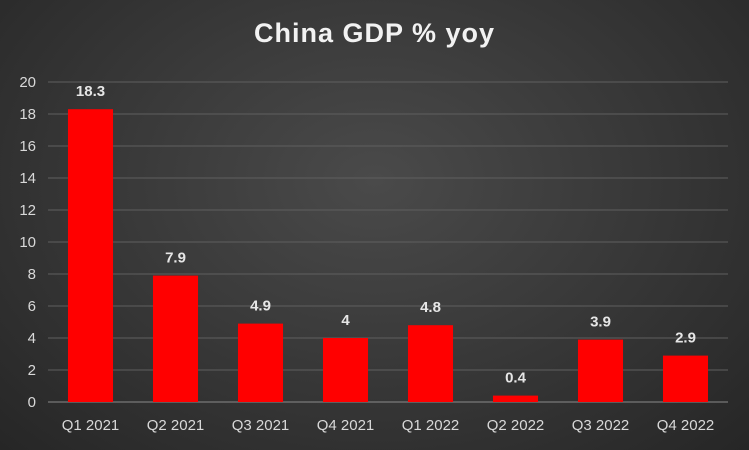 This screenshot has height=450, width=749. What do you see at coordinates (601, 425) in the screenshot?
I see `x-tick-label: Q3 2022` at bounding box center [601, 425].